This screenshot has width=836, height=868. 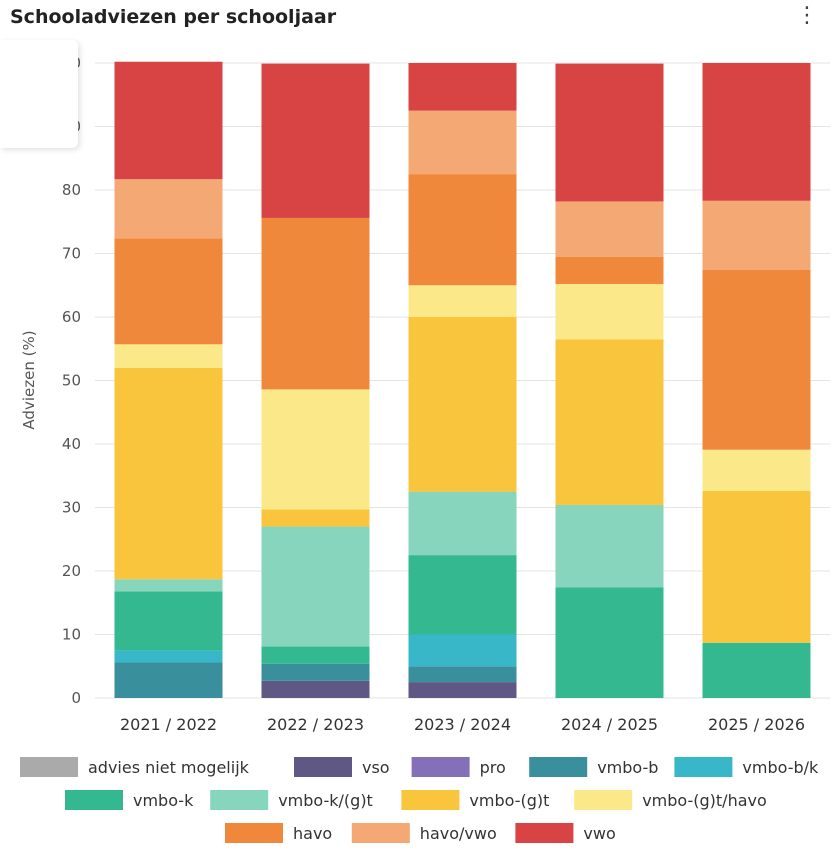 I want to click on y-tick-label: 0, so click(x=76, y=698).